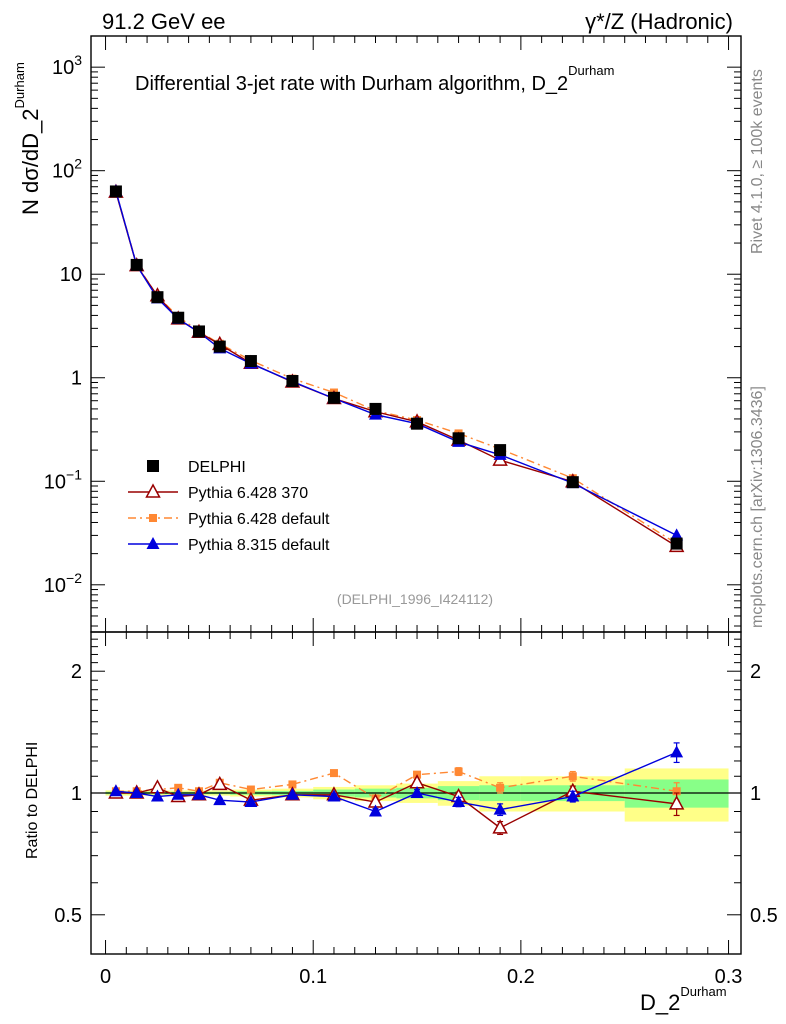  Describe the element at coordinates (164, 21) in the screenshot. I see `header-energy-label: 91.2 GeV ee` at that location.